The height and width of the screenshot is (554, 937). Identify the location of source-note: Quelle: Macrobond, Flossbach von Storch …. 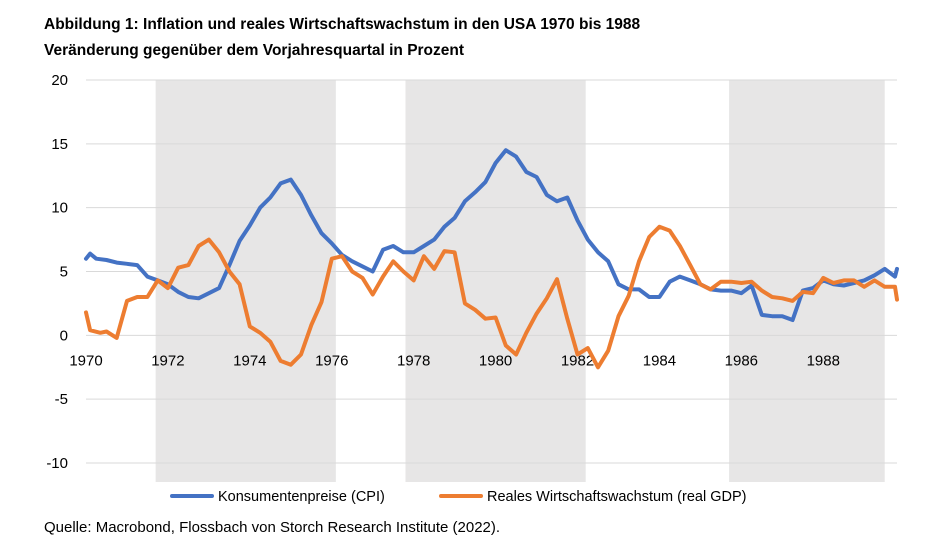
(272, 527).